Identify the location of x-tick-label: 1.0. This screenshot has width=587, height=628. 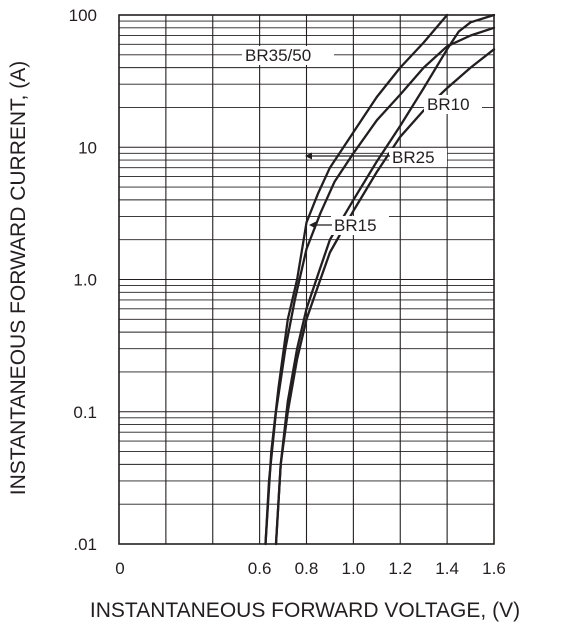
(354, 568).